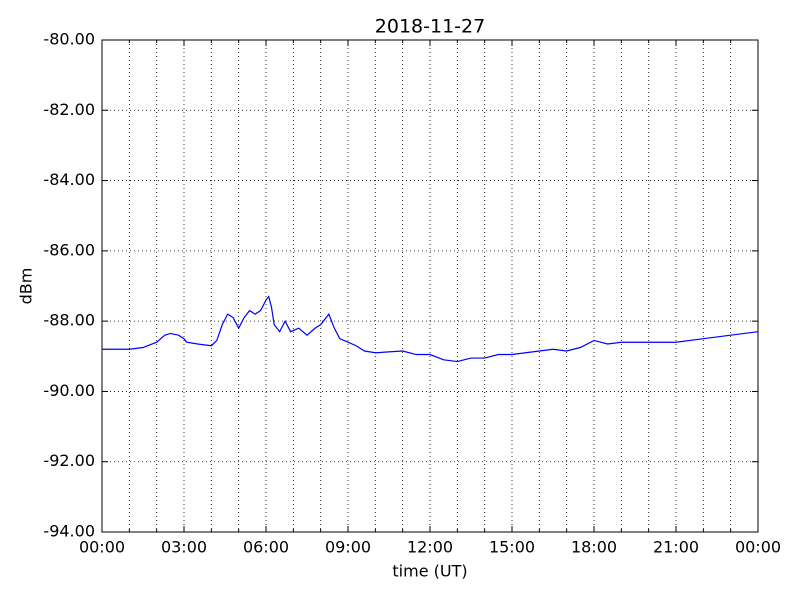  I want to click on y-tick-label: -94.00, so click(69, 531).